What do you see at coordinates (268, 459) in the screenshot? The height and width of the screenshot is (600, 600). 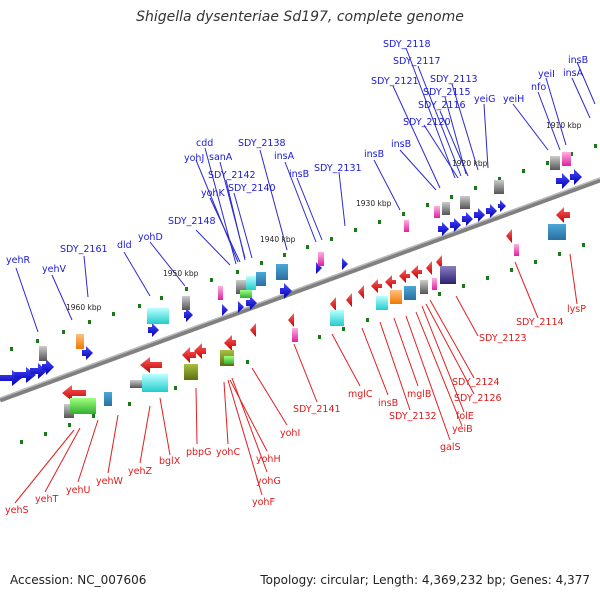 I see `gene-label-yohH: yohH` at bounding box center [268, 459].